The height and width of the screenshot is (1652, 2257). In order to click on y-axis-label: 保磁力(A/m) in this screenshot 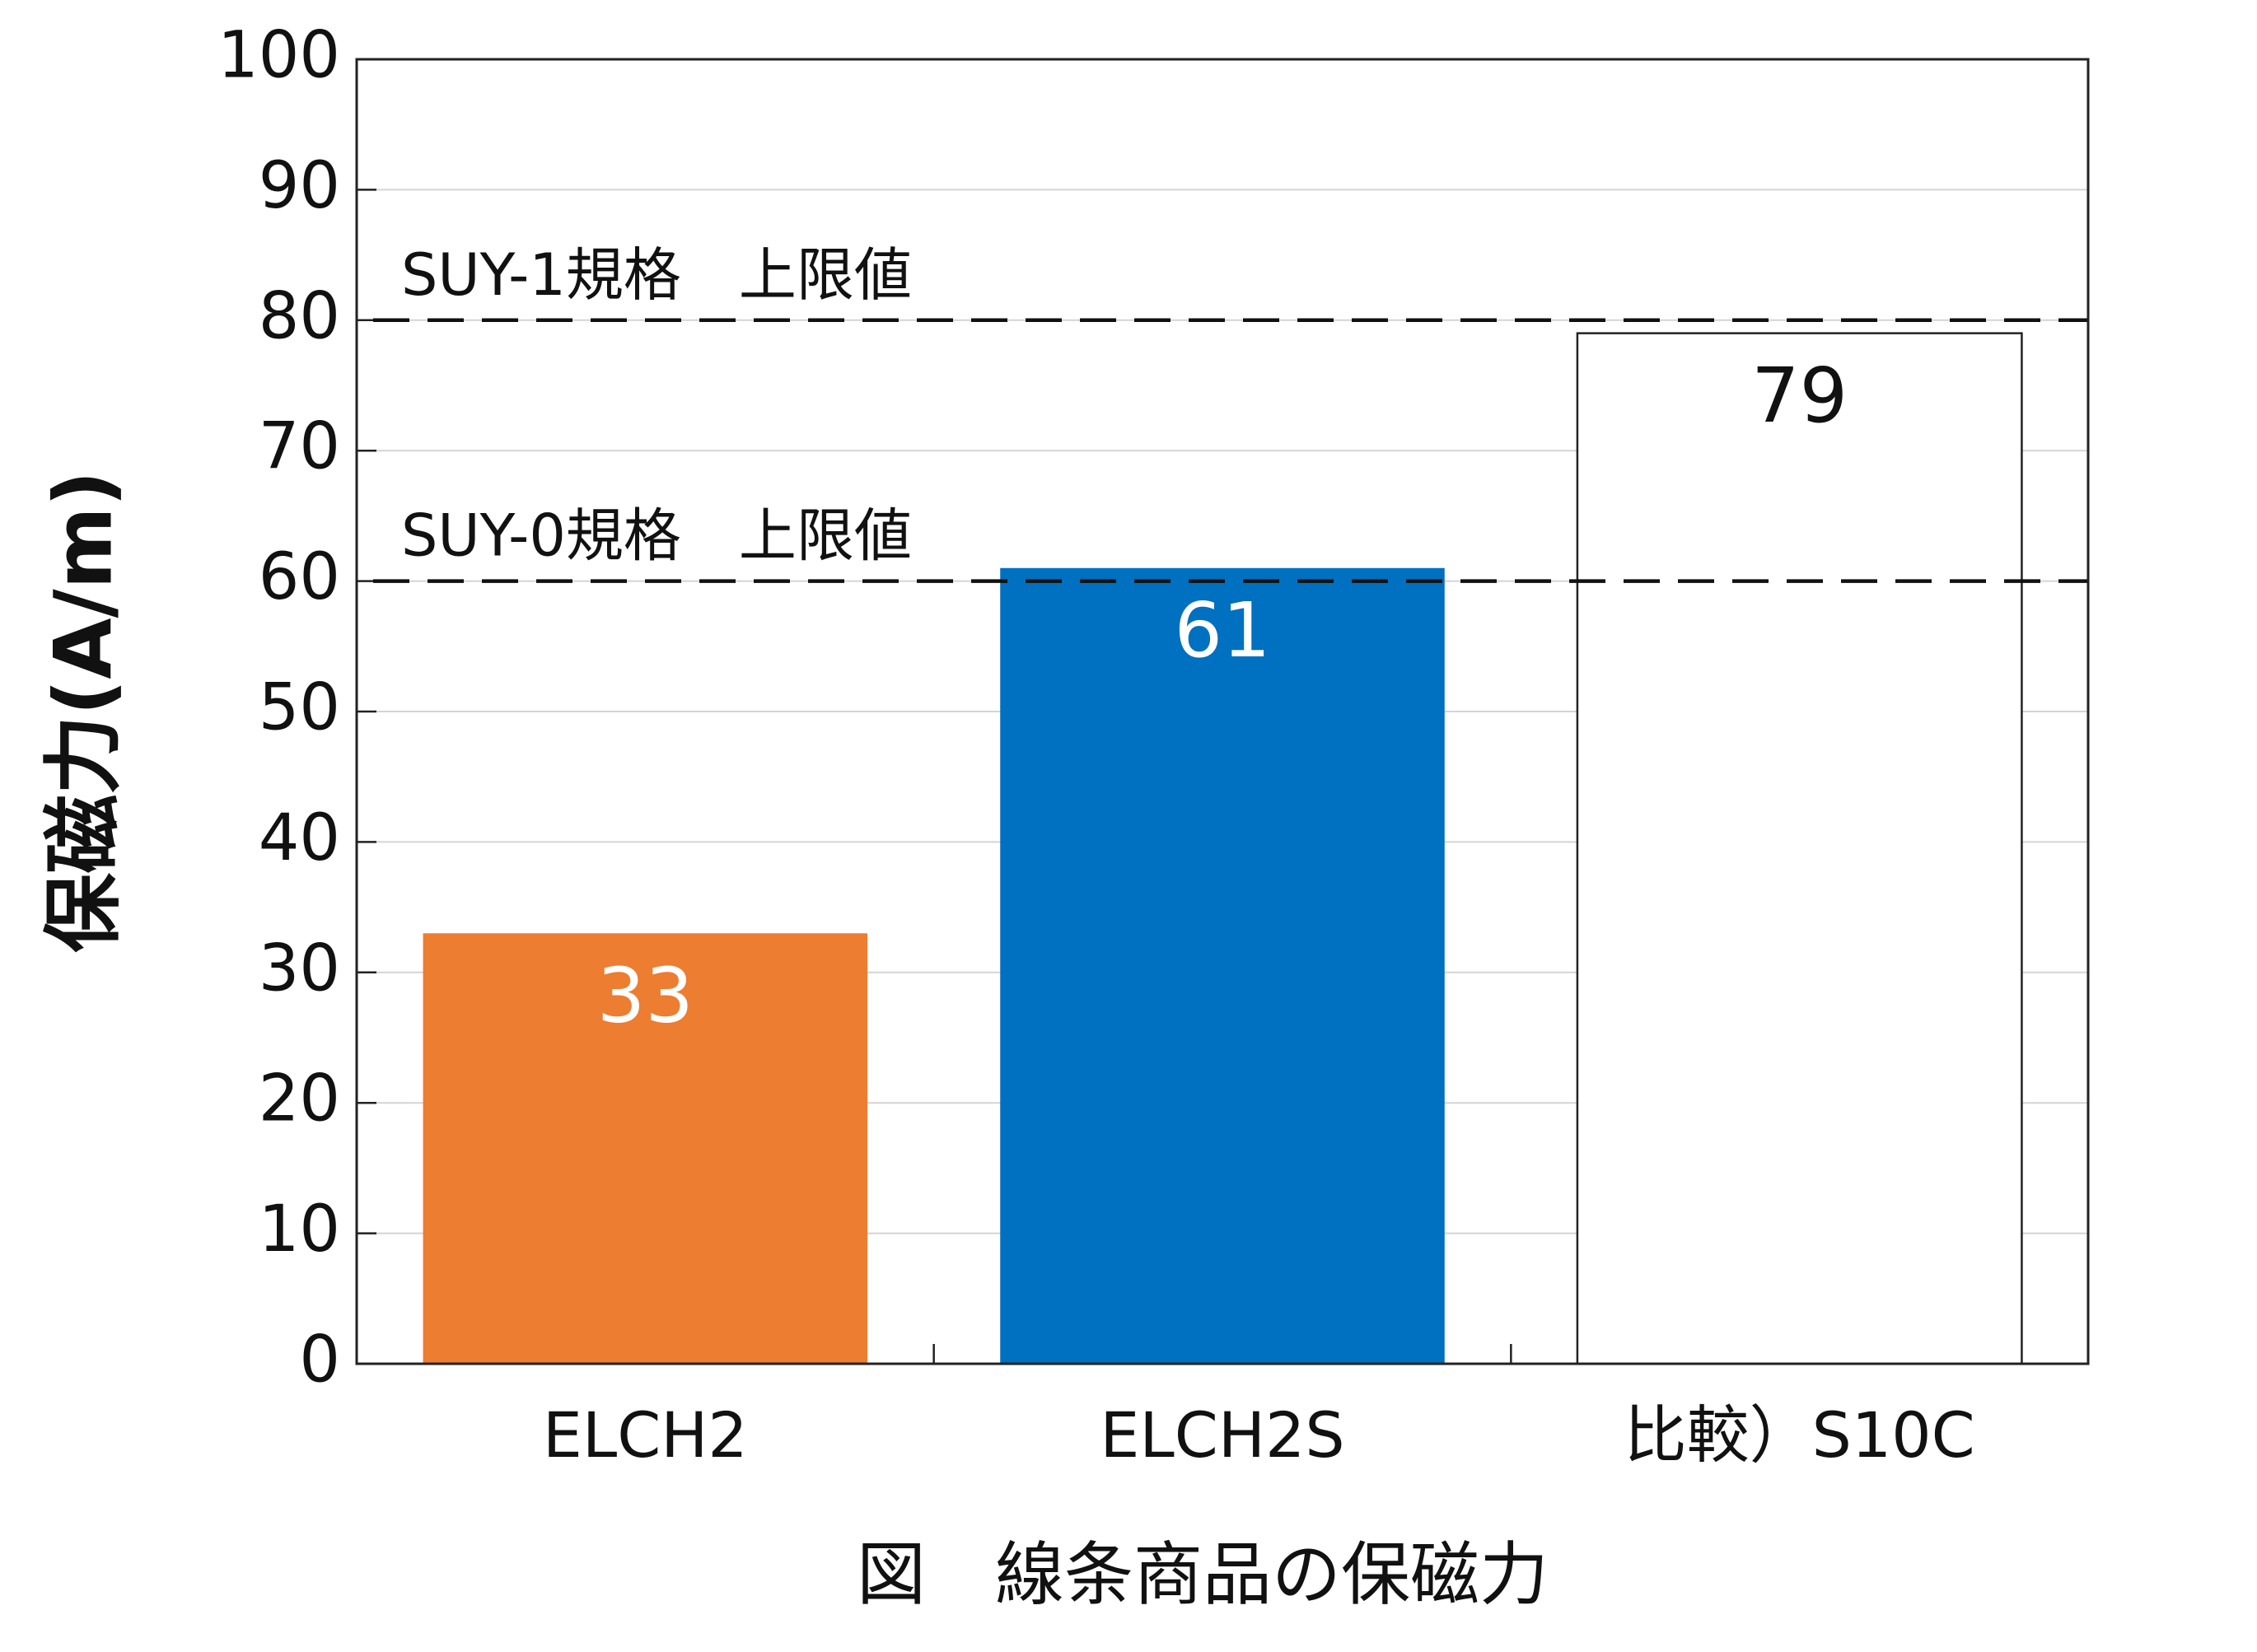, I will do `click(83, 711)`.